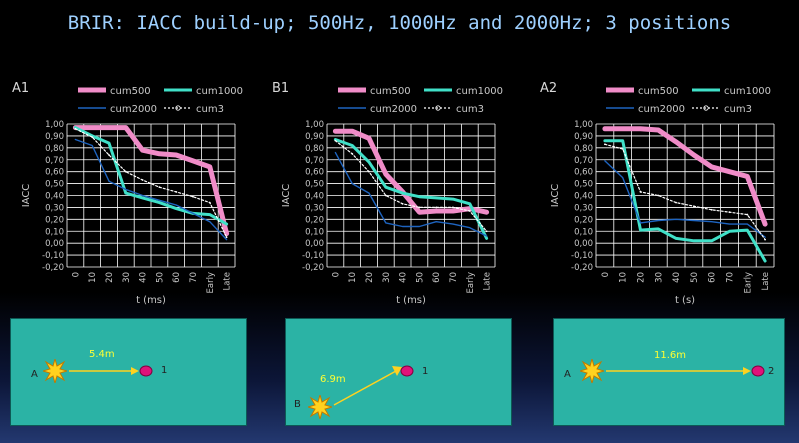  I want to click on y-tick-label: 0,80, so click(54, 149).